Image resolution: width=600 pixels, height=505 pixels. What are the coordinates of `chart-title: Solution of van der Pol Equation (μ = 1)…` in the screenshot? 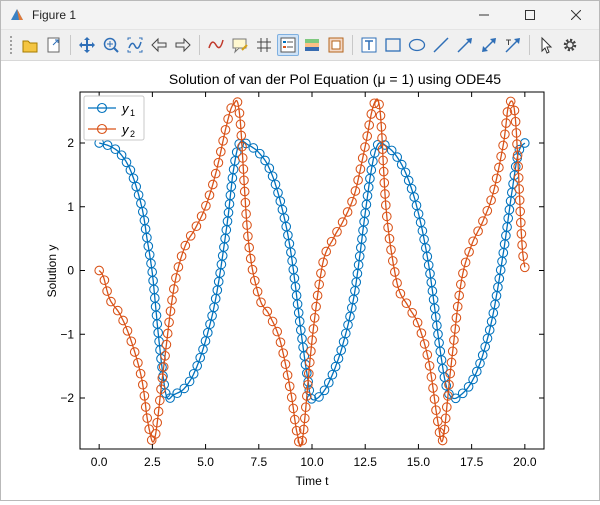 It's located at (335, 79).